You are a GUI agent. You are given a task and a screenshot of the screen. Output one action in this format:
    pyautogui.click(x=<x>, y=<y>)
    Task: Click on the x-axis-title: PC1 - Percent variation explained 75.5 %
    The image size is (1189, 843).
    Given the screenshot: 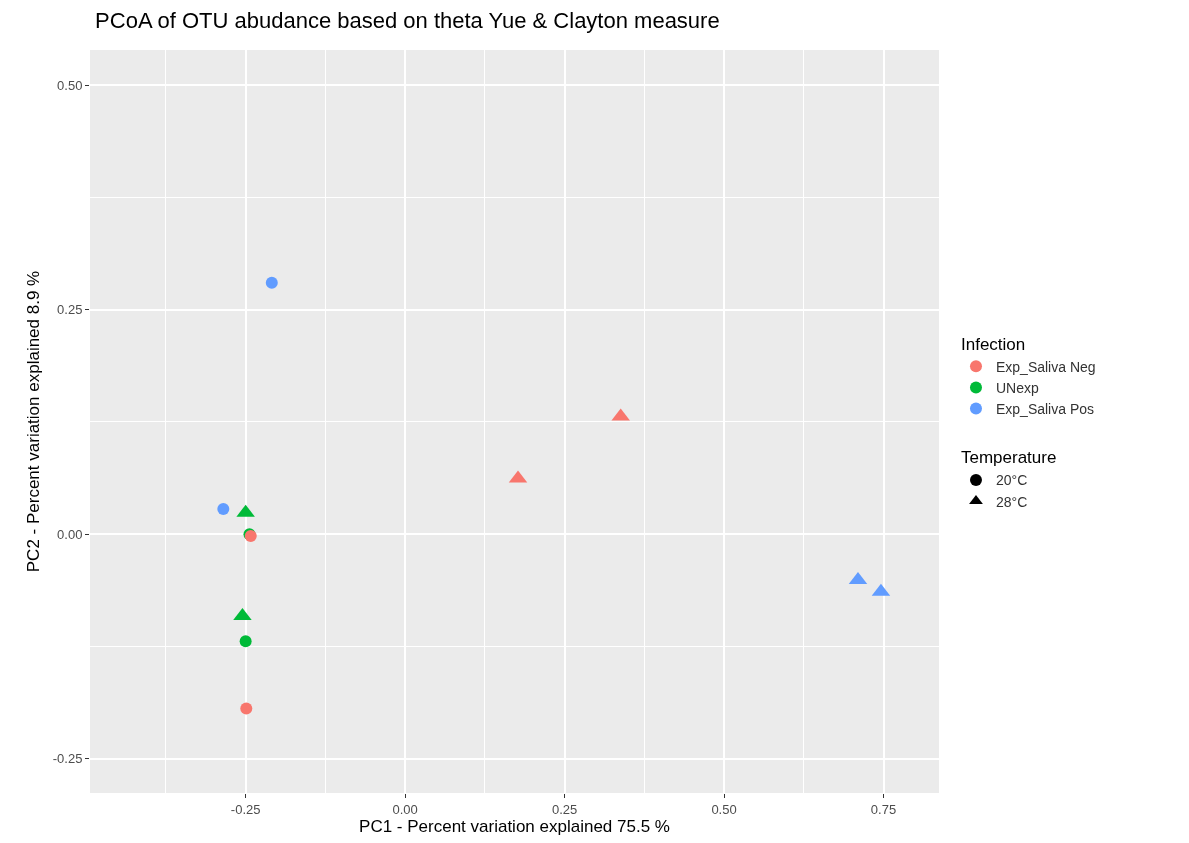 What is the action you would take?
    pyautogui.click(x=514, y=826)
    